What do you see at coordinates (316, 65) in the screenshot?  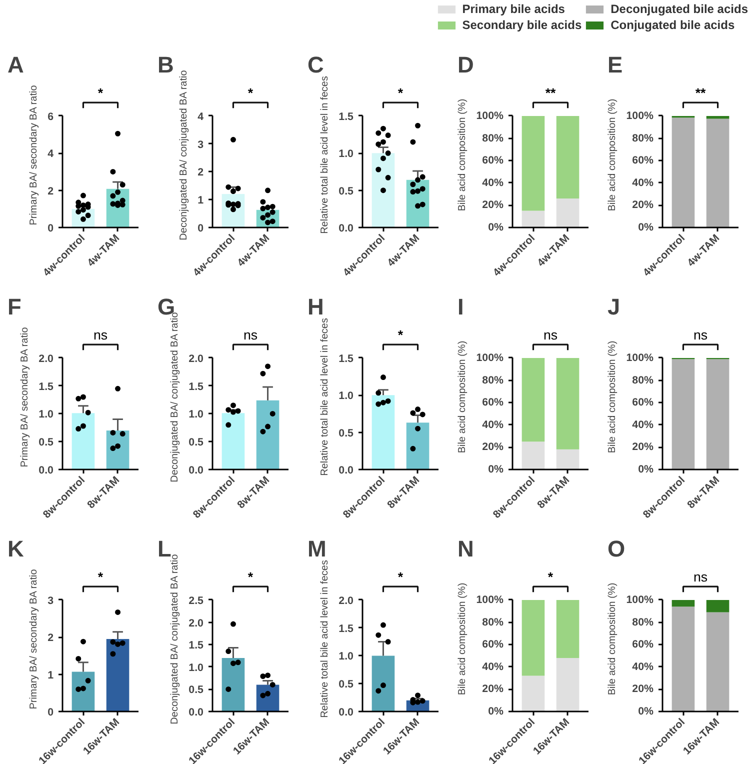 I see `chart-title: C` at bounding box center [316, 65].